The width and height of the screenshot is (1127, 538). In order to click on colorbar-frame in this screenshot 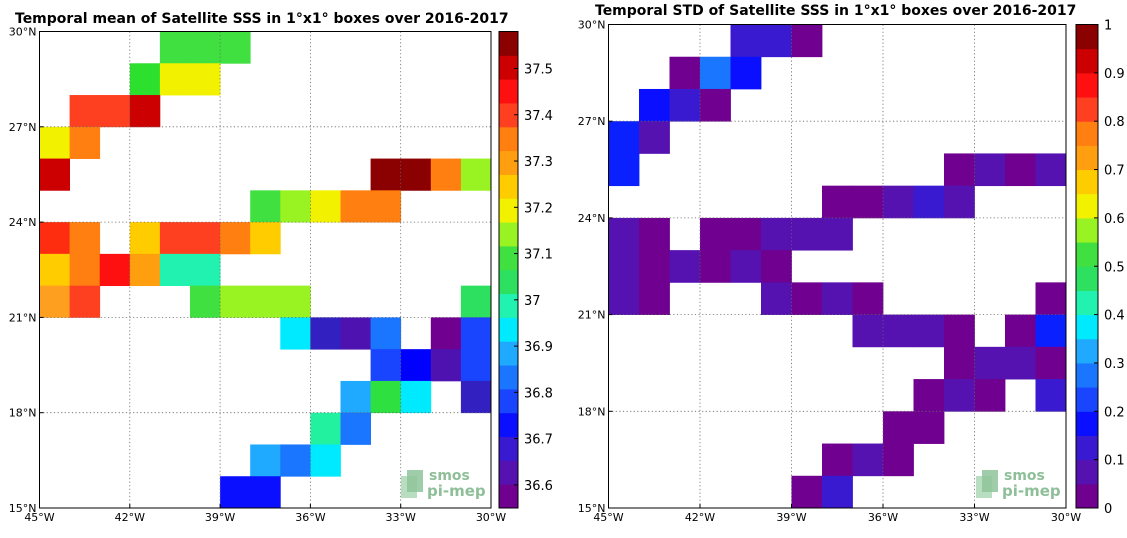, I will do `click(508, 270)`.